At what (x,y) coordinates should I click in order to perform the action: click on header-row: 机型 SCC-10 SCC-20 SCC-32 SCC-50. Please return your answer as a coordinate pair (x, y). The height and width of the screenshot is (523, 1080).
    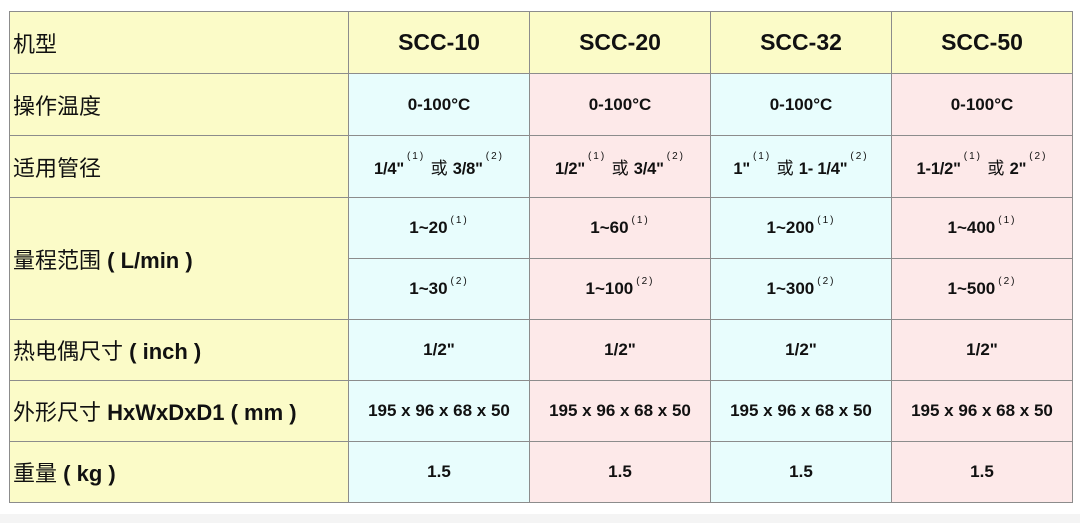
    Looking at the image, I should click on (541, 42).